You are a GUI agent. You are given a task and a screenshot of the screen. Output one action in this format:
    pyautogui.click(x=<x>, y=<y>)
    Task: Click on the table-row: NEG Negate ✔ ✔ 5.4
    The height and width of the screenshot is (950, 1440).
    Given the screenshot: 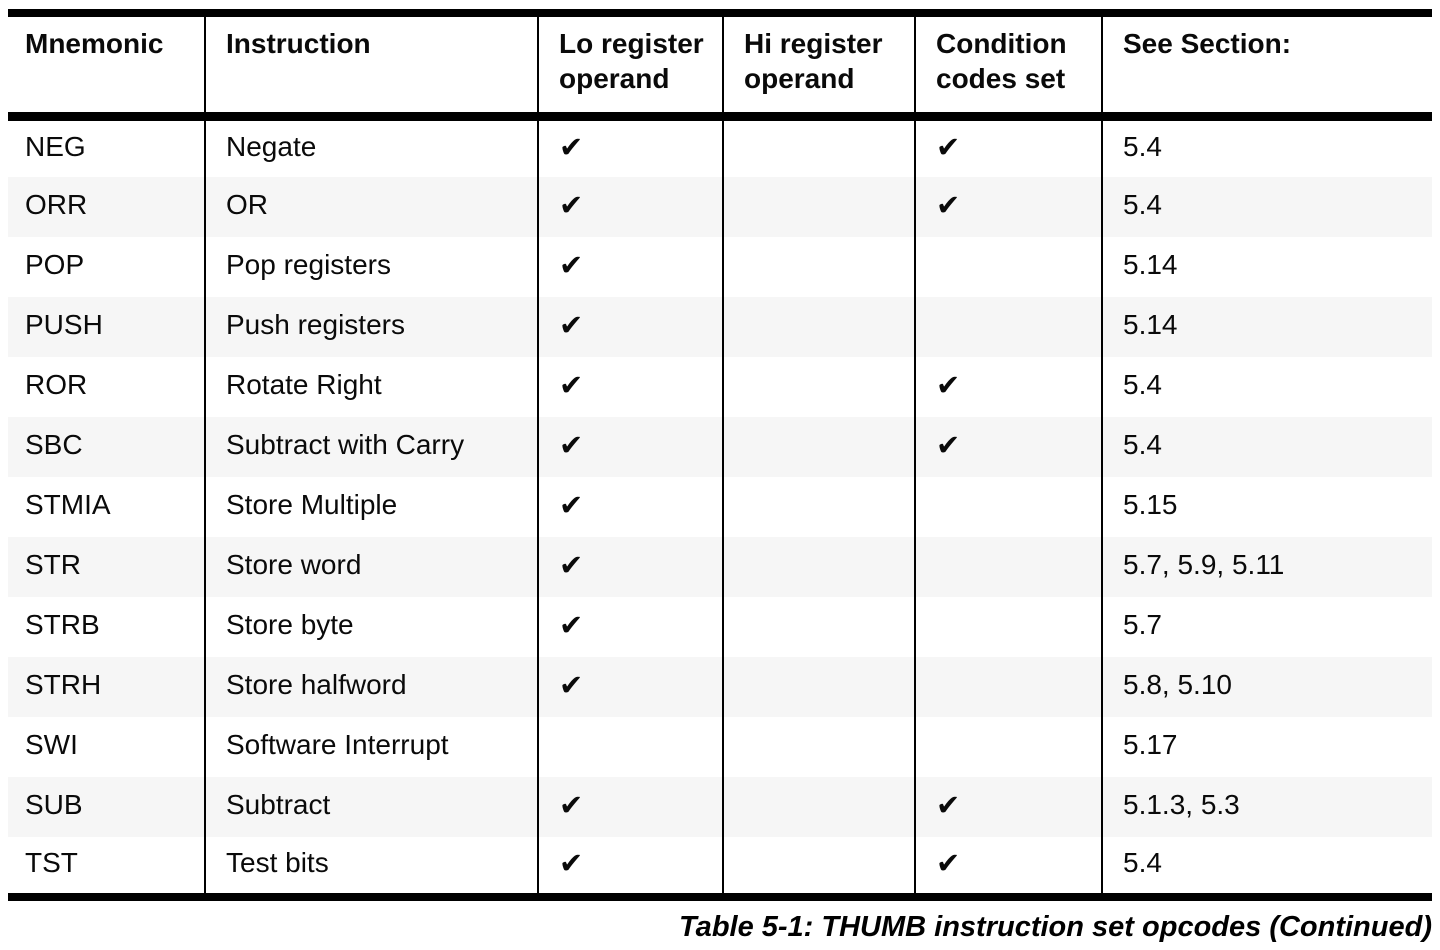 What is the action you would take?
    pyautogui.click(x=720, y=146)
    